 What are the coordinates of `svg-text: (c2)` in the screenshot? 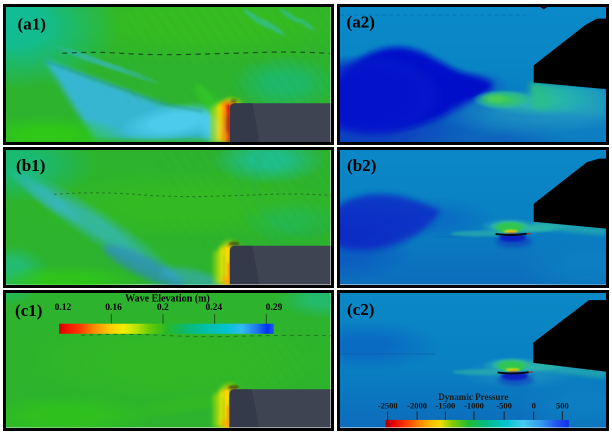 It's located at (360, 309).